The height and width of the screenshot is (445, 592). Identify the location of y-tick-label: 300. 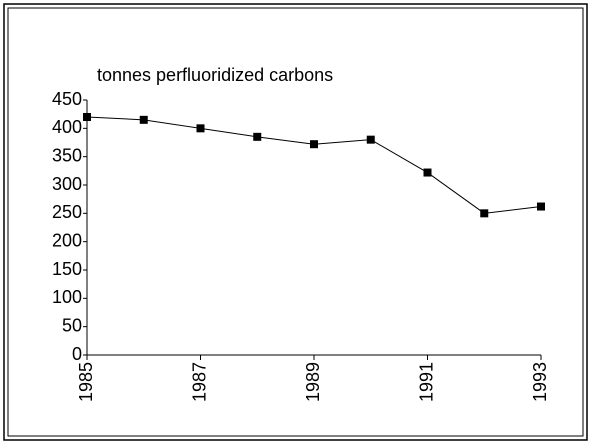
(67, 184).